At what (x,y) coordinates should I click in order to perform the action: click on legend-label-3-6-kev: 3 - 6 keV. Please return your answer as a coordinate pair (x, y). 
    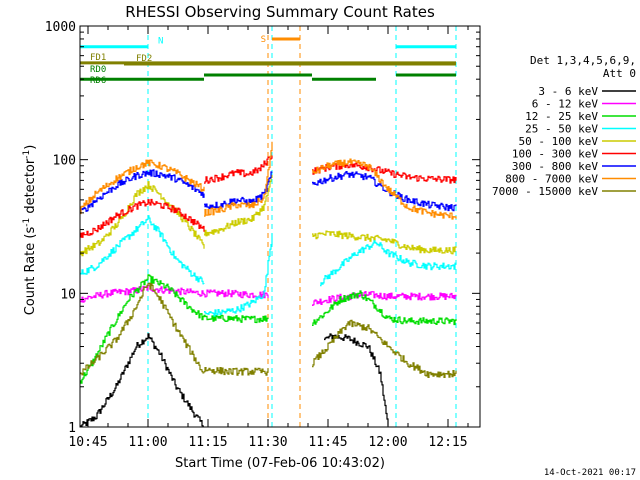
    Looking at the image, I should click on (568, 91).